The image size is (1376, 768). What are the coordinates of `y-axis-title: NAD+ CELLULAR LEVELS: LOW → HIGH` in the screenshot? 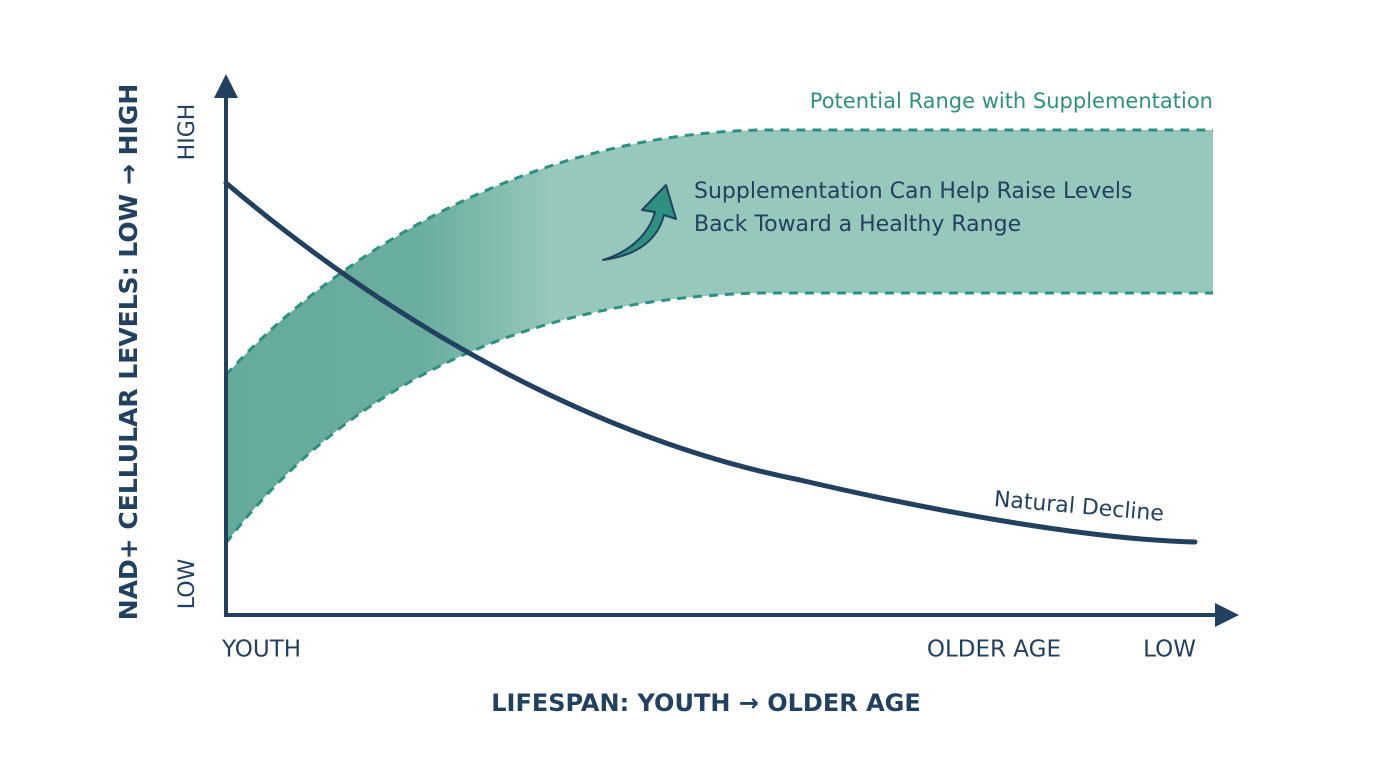 It's located at (128, 352).